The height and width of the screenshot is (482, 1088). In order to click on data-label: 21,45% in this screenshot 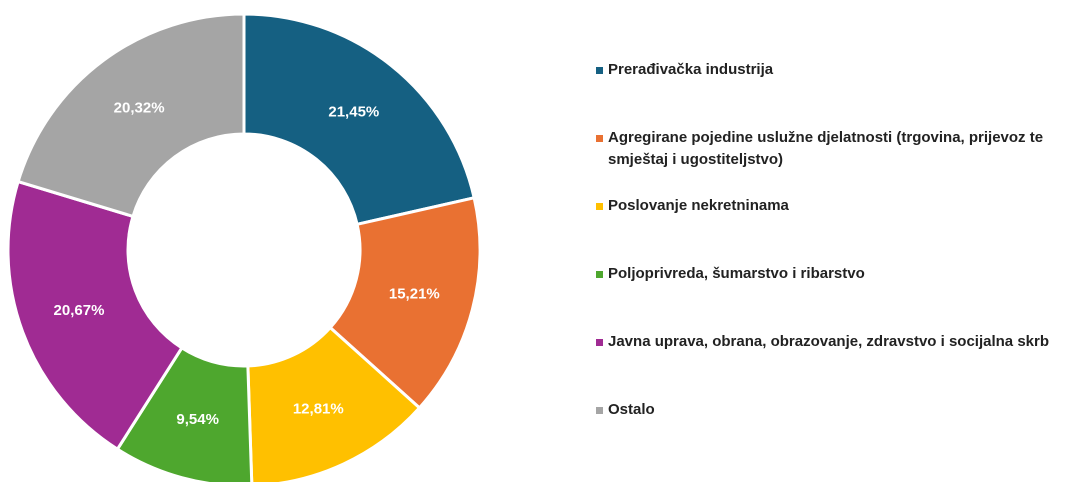, I will do `click(353, 111)`.